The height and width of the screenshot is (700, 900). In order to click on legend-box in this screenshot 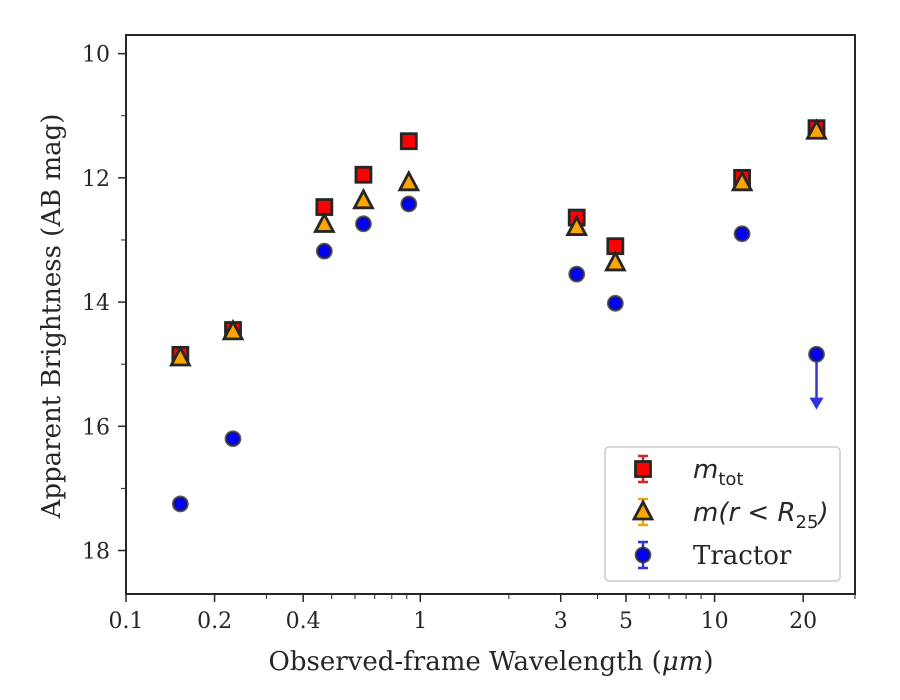, I will do `click(722, 514)`.